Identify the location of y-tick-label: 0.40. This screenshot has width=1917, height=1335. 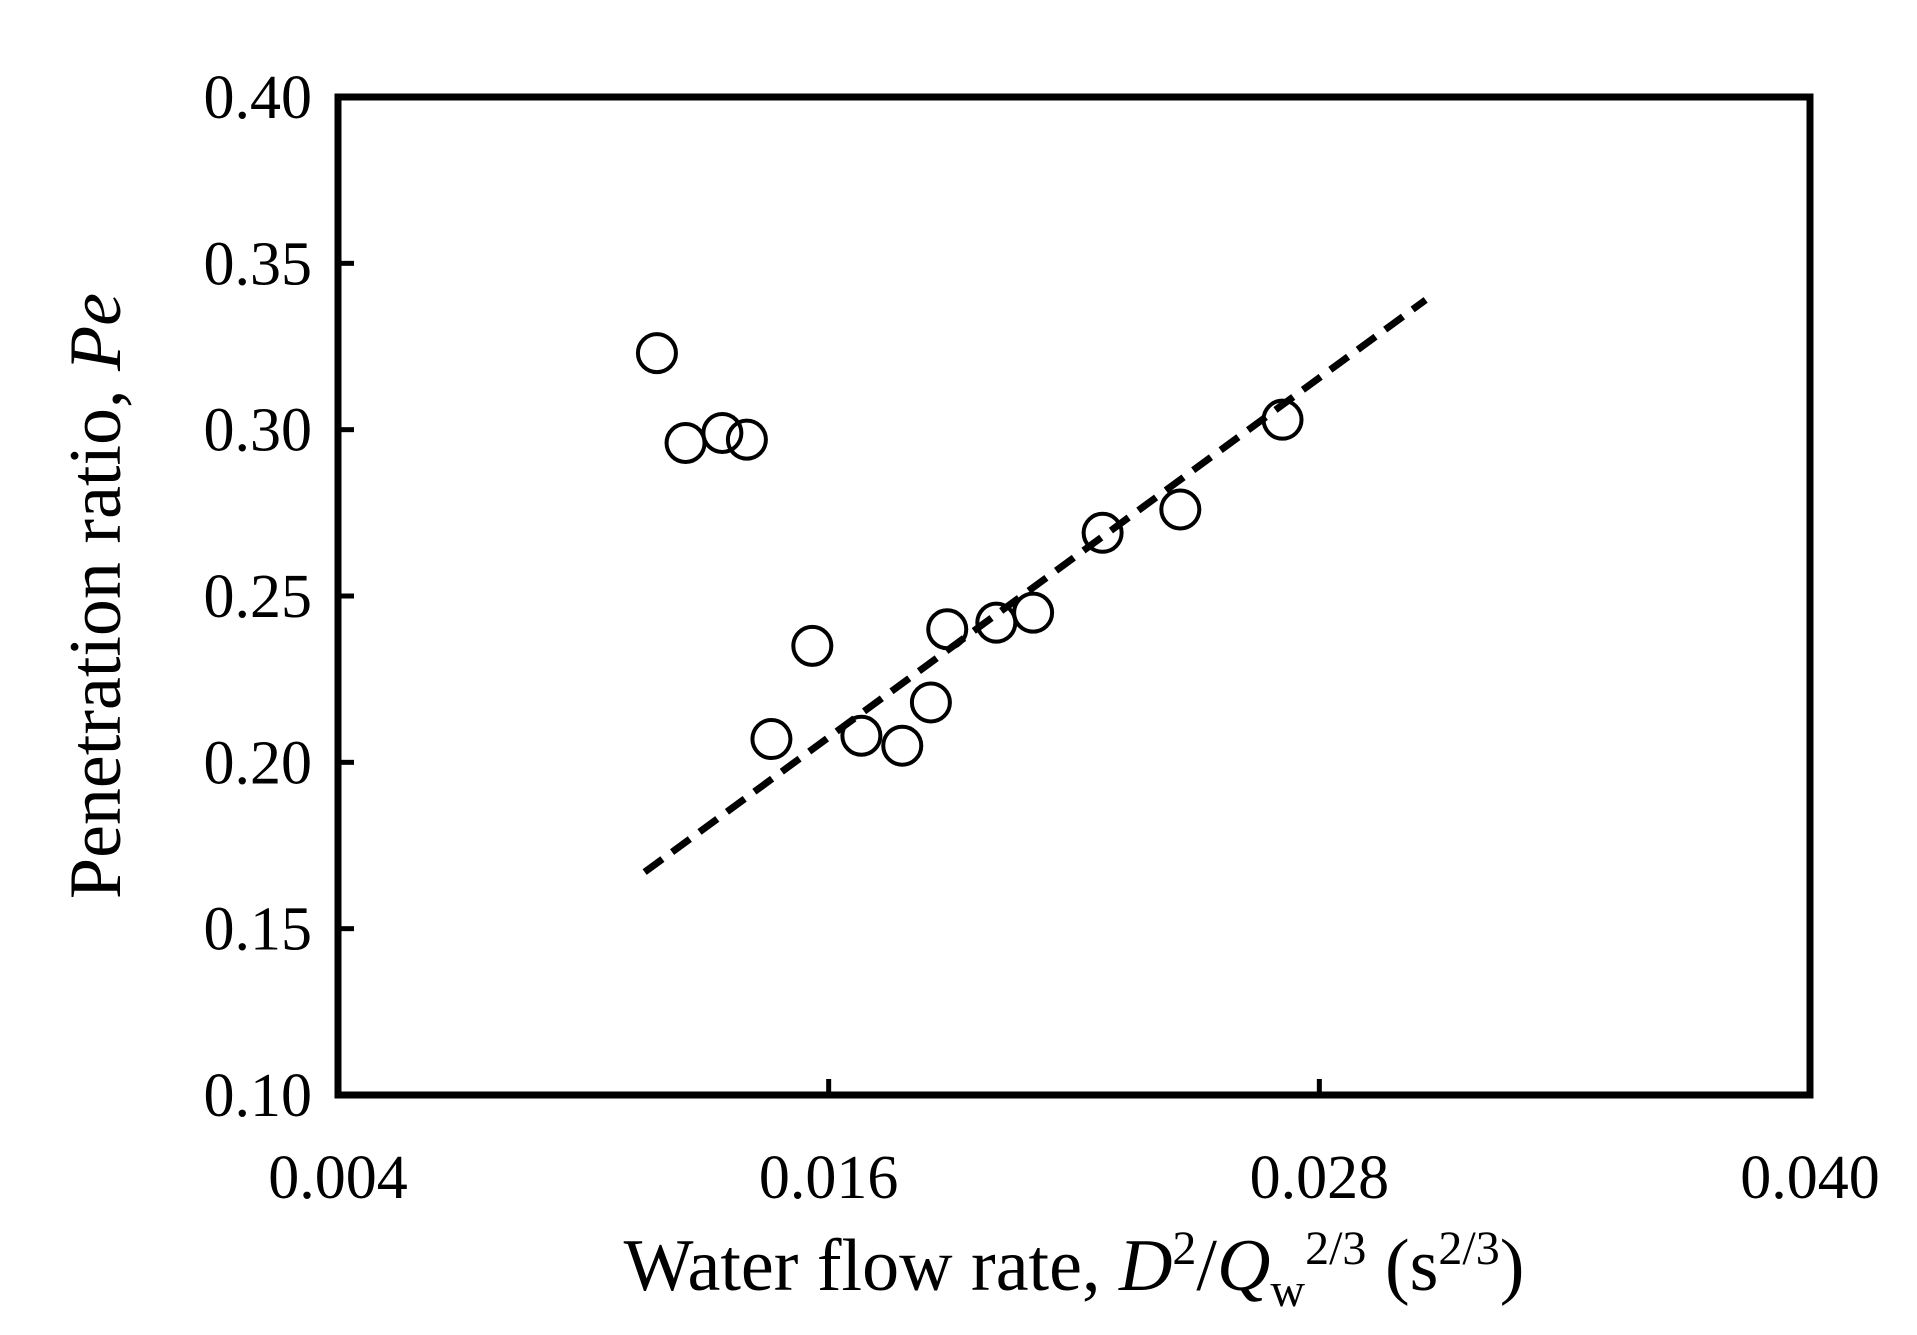
(258, 98).